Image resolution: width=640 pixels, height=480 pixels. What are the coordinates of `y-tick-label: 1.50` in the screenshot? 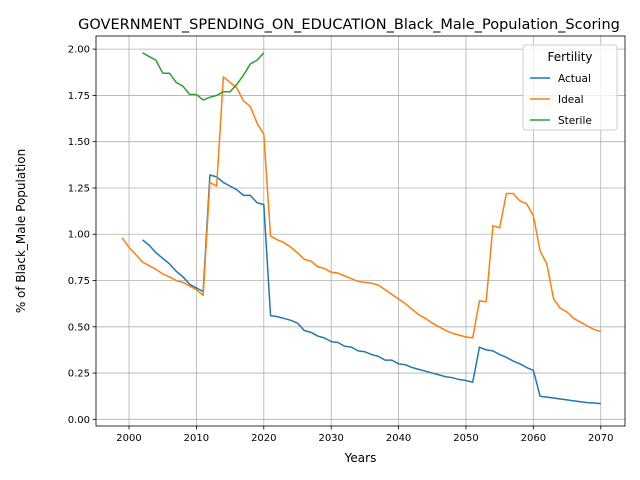 It's located at (79, 142).